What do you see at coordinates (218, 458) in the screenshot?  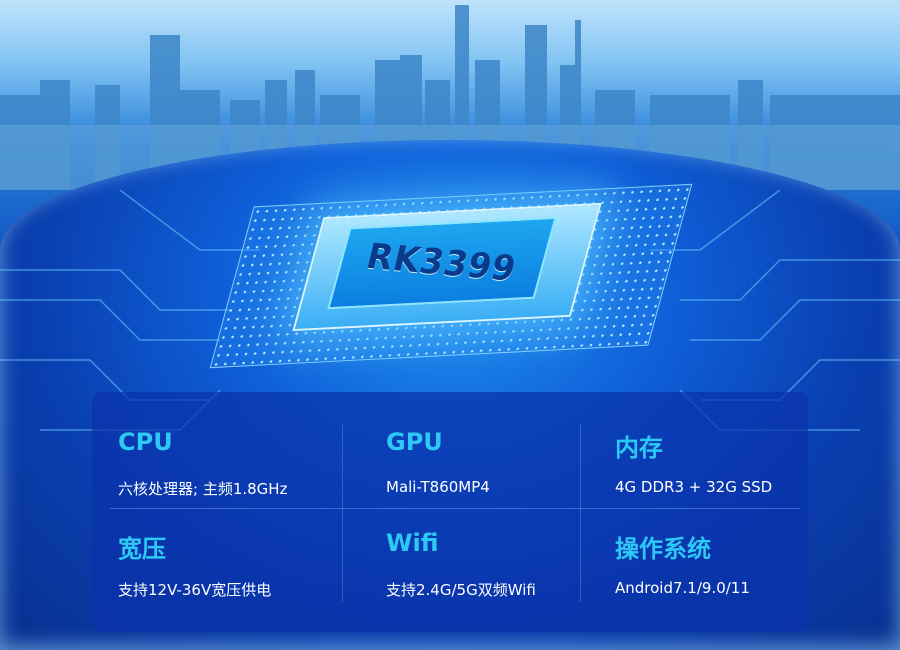 I see `spec-cpu: CPU 六核处理器; 主频1.8GHz` at bounding box center [218, 458].